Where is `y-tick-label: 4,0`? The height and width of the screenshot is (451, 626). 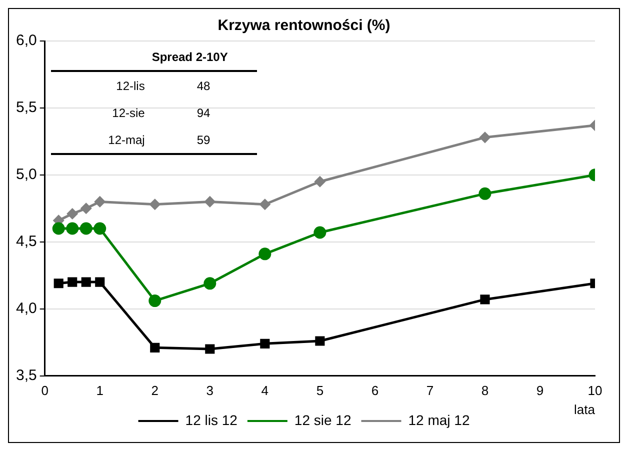 y-tick-label: 4,0 is located at coordinates (26, 308).